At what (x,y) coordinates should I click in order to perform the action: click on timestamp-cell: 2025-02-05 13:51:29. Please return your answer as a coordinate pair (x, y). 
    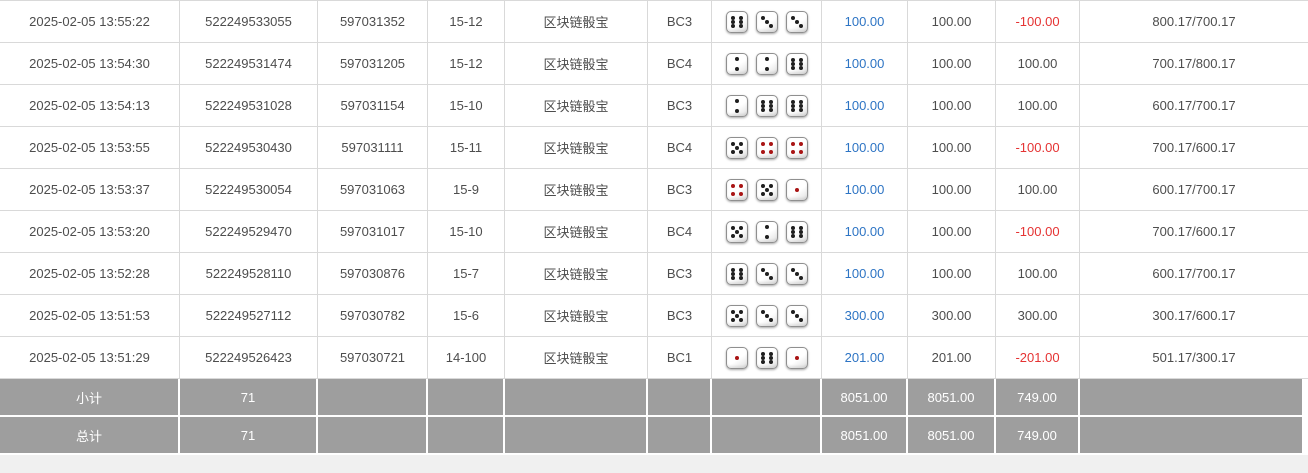
    Looking at the image, I should click on (90, 357).